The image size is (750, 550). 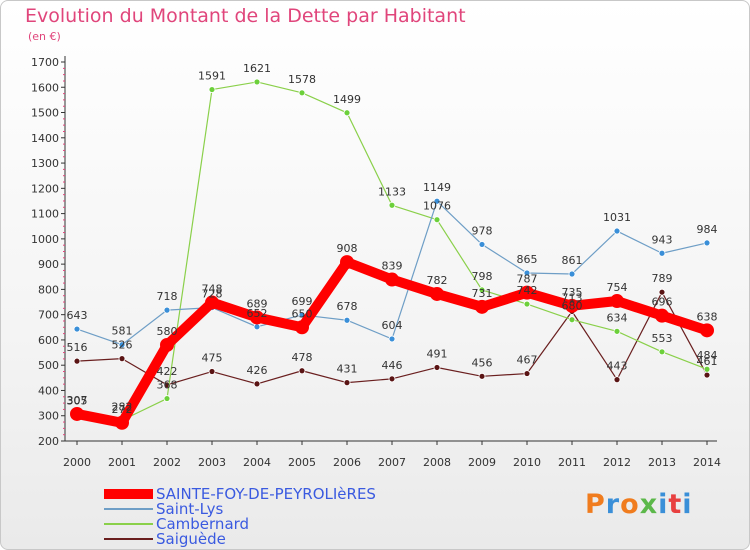 I want to click on data-label: 689, so click(x=257, y=303).